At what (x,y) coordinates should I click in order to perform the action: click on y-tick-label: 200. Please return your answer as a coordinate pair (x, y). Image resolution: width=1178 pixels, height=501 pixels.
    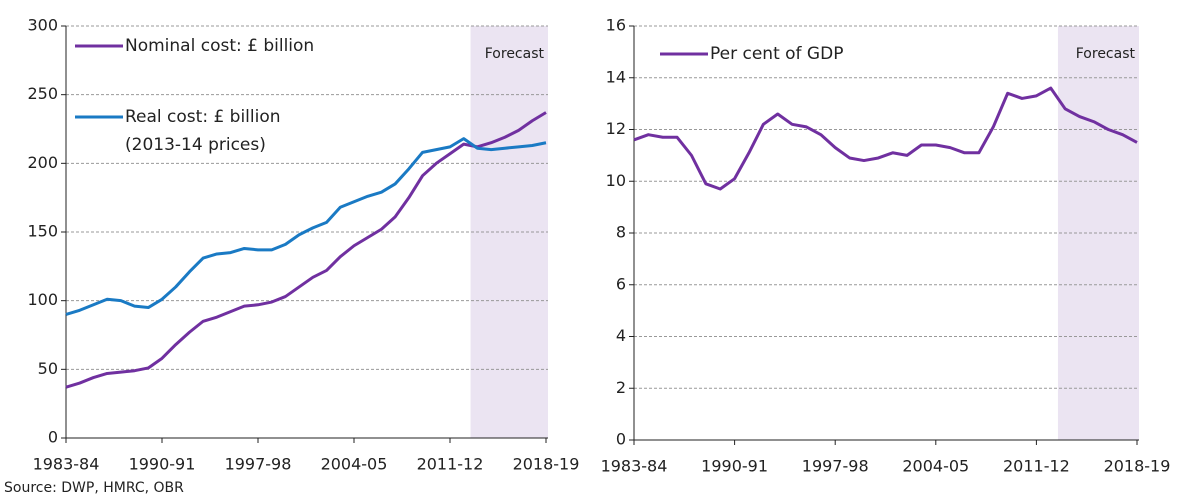
    Looking at the image, I should click on (42, 162).